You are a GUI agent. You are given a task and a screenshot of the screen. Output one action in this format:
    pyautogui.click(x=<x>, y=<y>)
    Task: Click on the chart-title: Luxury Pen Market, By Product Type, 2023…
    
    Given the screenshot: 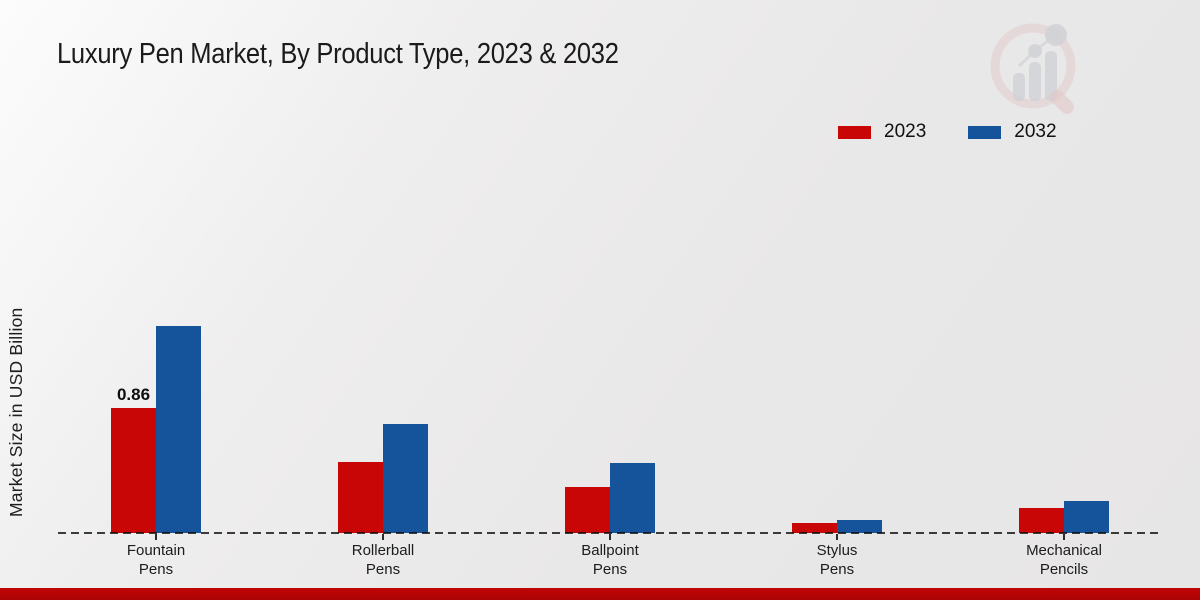 What is the action you would take?
    pyautogui.click(x=338, y=54)
    